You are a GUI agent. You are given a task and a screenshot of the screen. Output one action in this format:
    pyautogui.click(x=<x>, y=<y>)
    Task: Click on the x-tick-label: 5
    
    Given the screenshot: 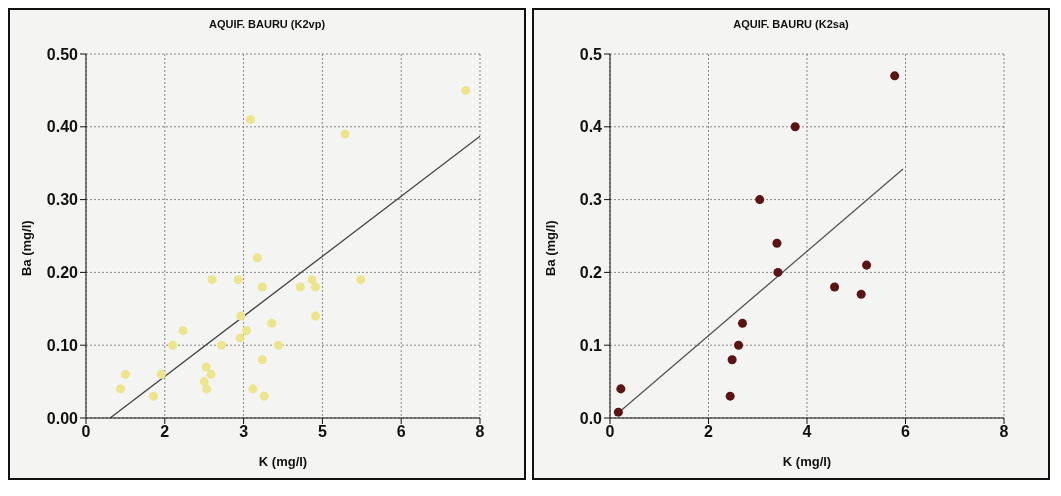 What is the action you would take?
    pyautogui.click(x=322, y=432)
    